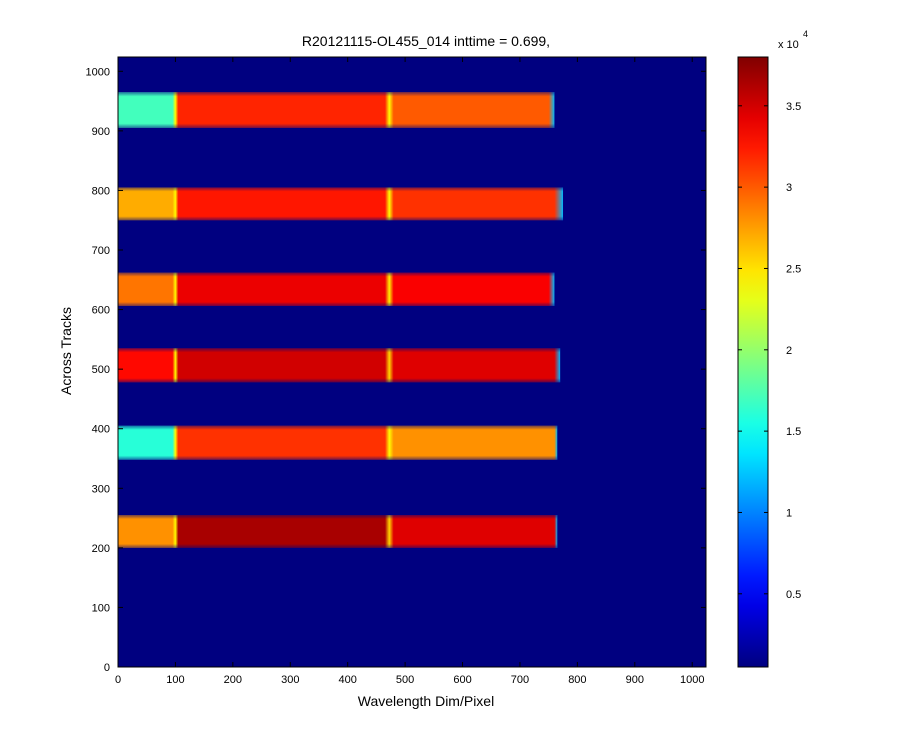  Describe the element at coordinates (520, 680) in the screenshot. I see `x-tick-label: 700` at that location.